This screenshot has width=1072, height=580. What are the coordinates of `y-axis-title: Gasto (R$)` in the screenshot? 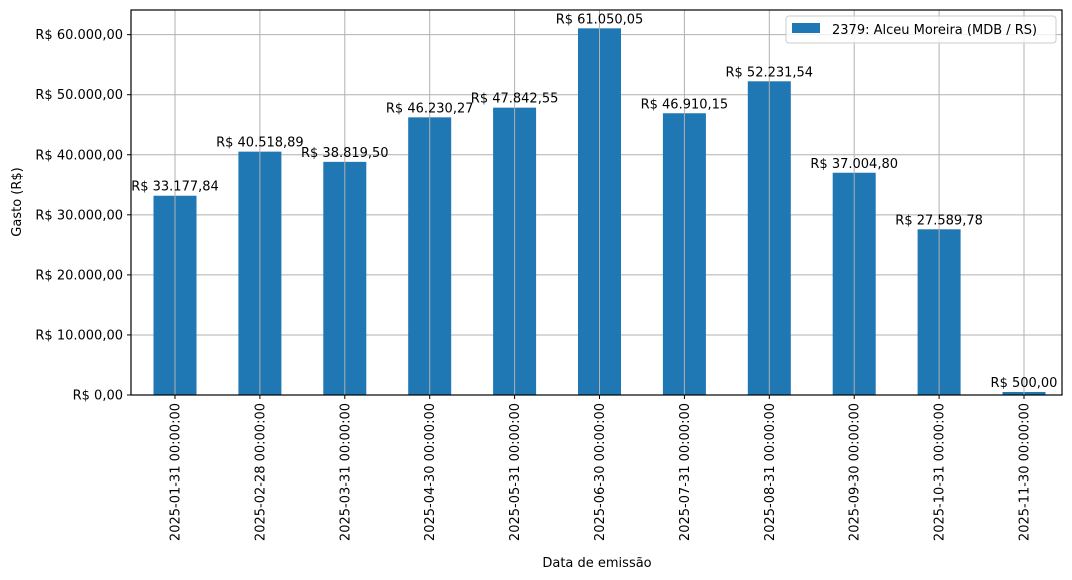 It's located at (17, 201).